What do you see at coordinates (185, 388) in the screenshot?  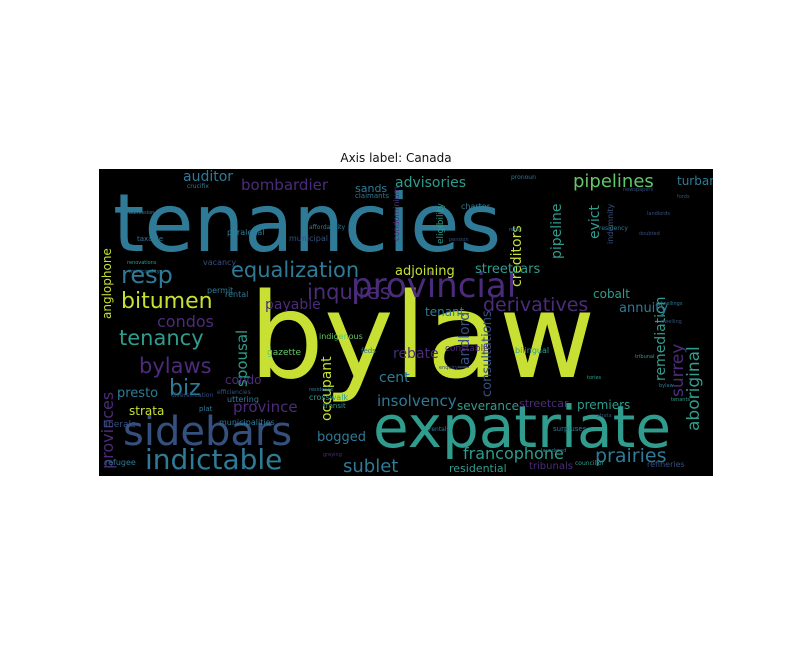 I see `word-biz: biz` at bounding box center [185, 388].